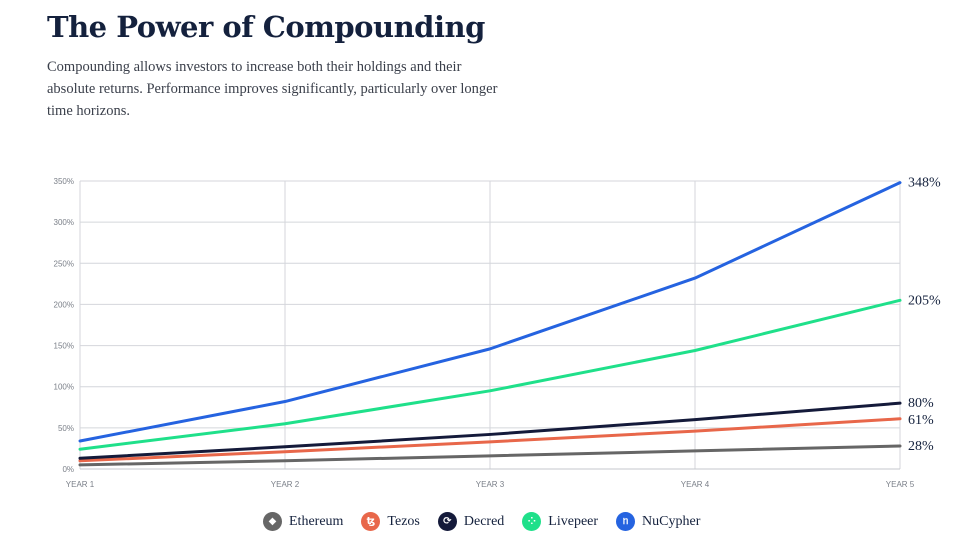  What do you see at coordinates (64, 304) in the screenshot?
I see `y-tick-label: 200%` at bounding box center [64, 304].